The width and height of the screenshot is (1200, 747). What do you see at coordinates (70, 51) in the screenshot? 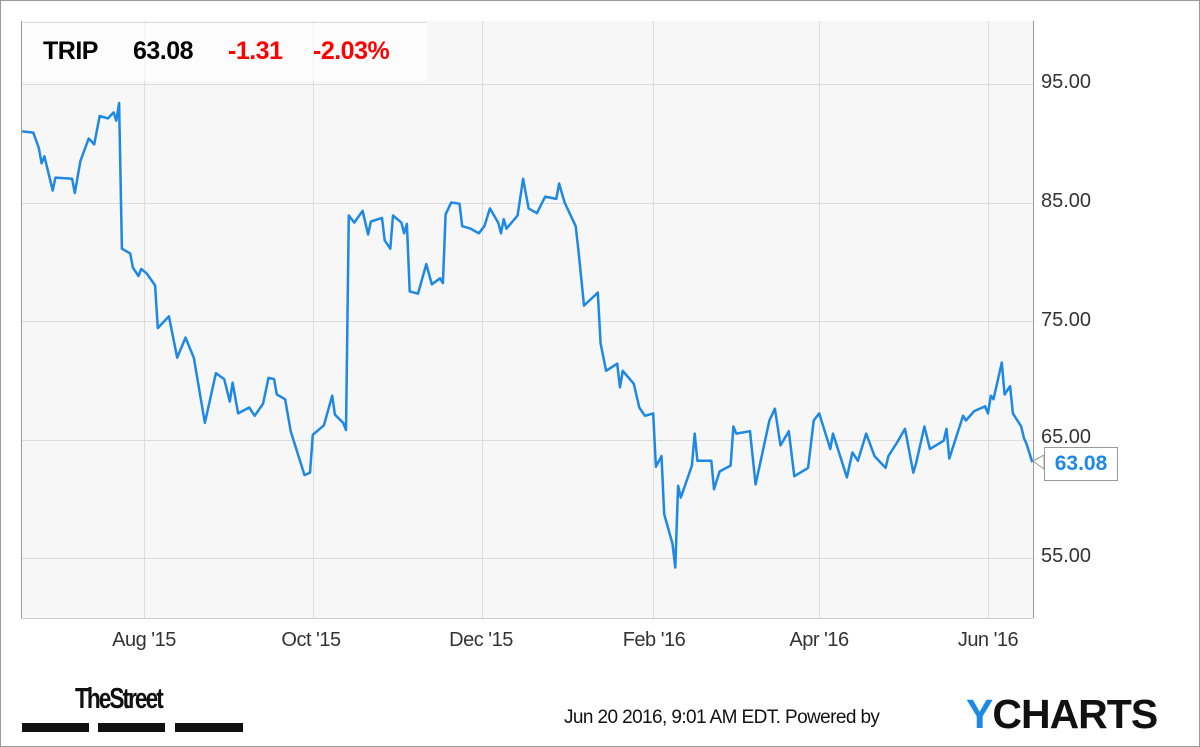
I see `ticker-symbol: TRIP` at bounding box center [70, 51].